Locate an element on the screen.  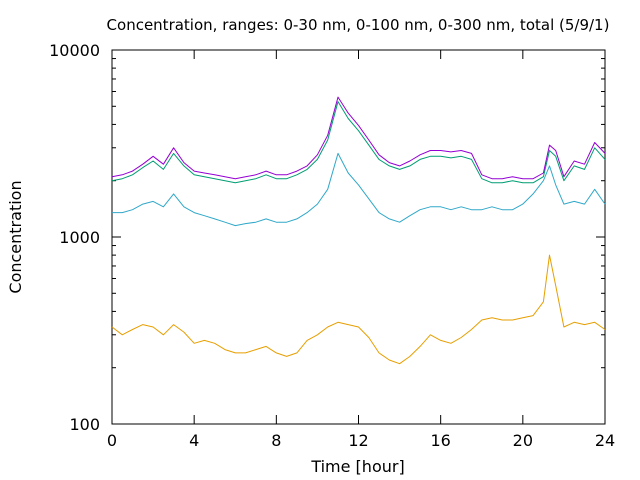
x-tick-label: 0 is located at coordinates (112, 440).